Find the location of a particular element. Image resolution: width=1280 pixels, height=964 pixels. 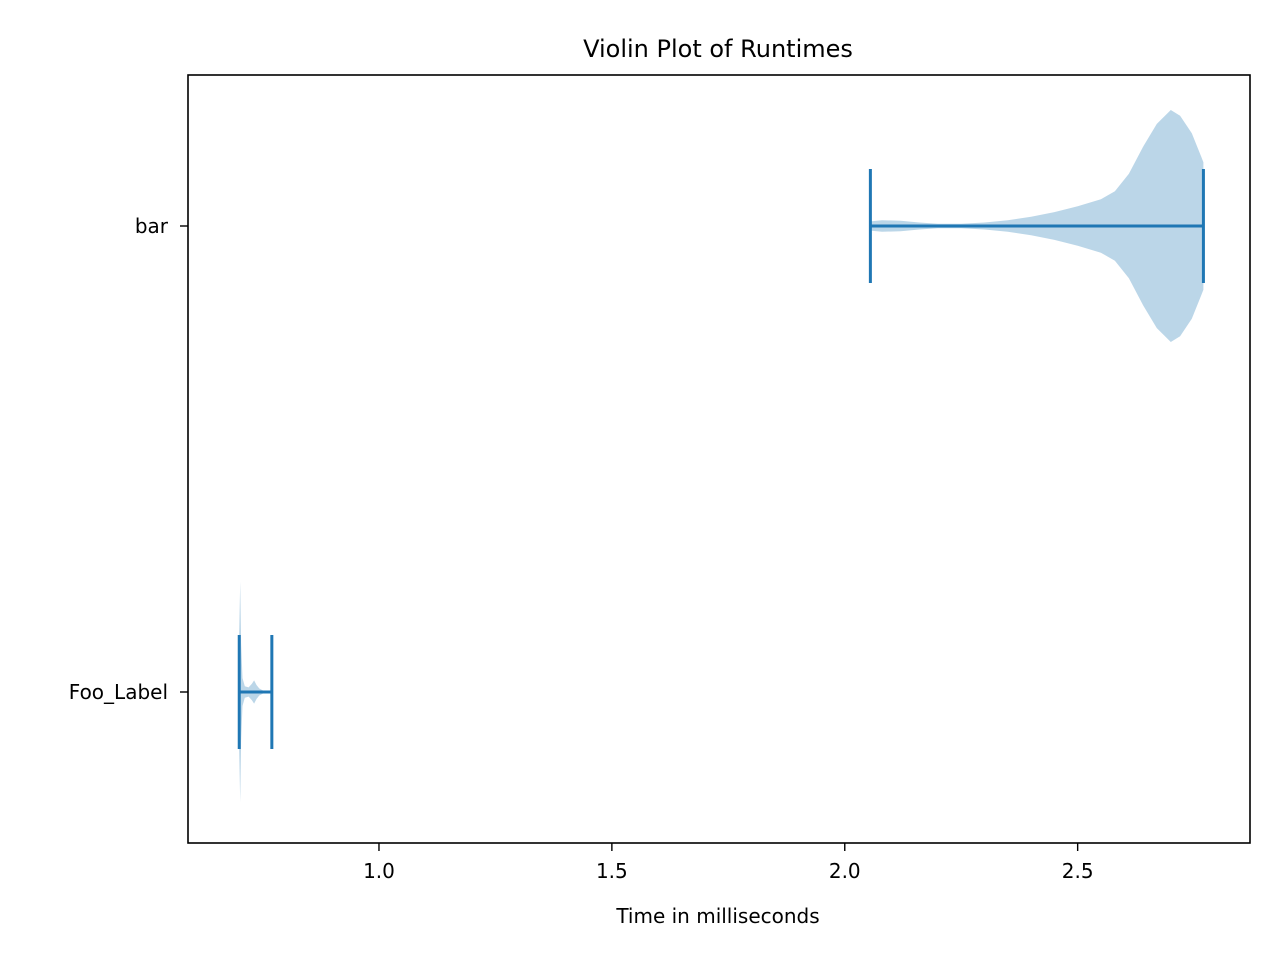

x-axis: 1.0 1.5 2.0 2.5 is located at coordinates (728, 863).